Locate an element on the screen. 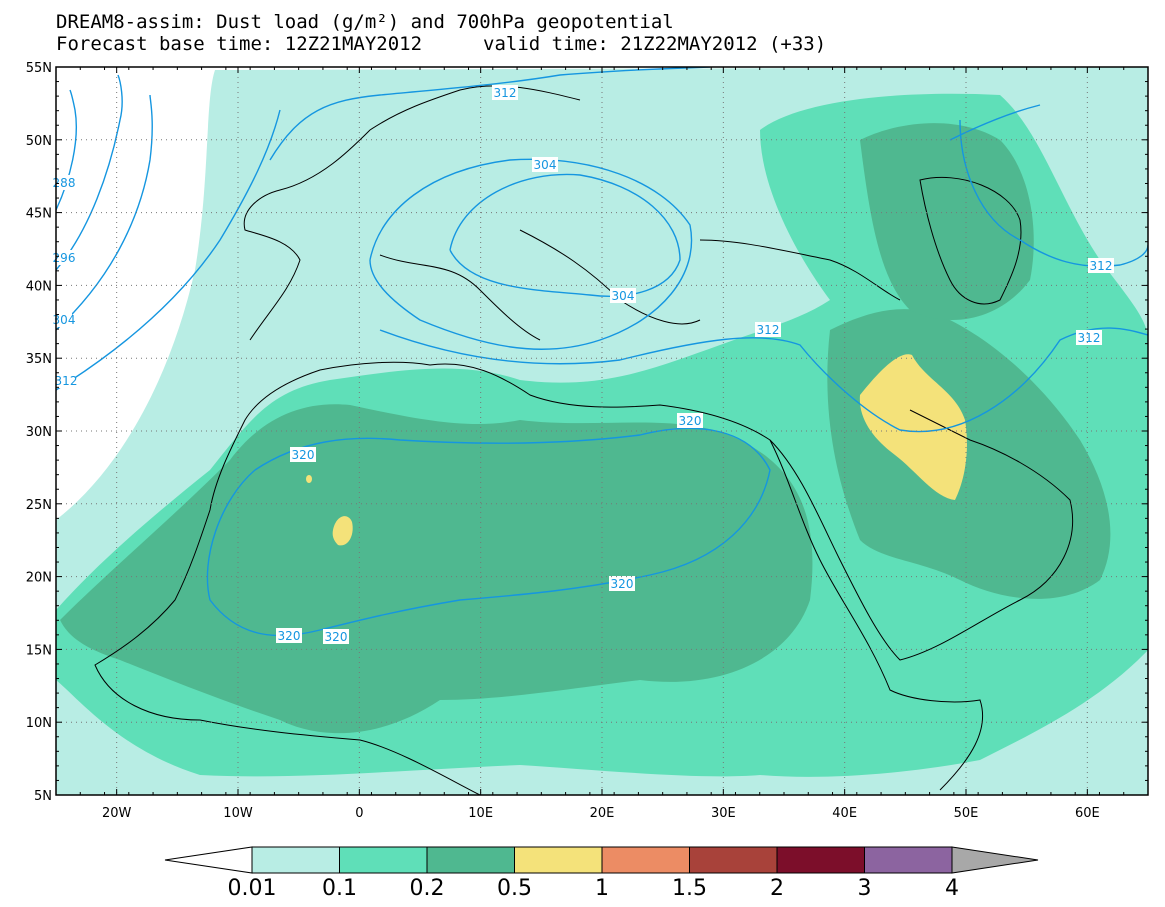 The width and height of the screenshot is (1165, 907). contour-312-north is located at coordinates (490, 114).